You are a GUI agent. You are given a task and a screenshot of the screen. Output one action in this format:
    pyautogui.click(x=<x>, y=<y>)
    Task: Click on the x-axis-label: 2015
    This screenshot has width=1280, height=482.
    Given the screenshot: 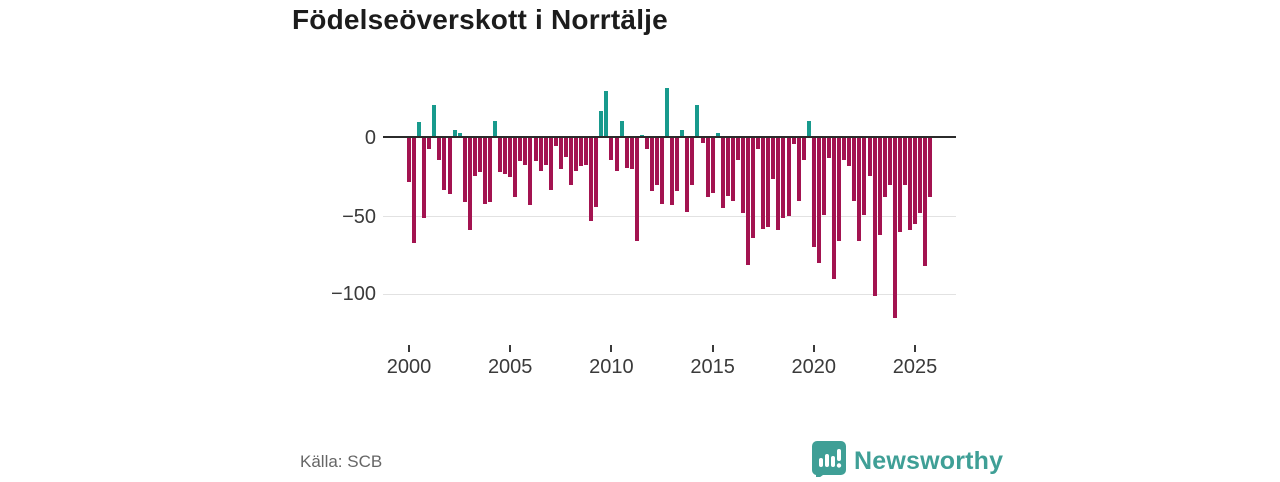 What is the action you would take?
    pyautogui.click(x=712, y=367)
    